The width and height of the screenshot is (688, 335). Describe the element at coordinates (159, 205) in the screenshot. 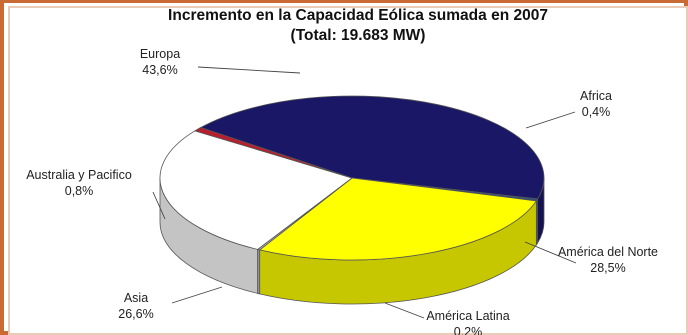

I see `leader-line-australia-y-pacifico` at that location.